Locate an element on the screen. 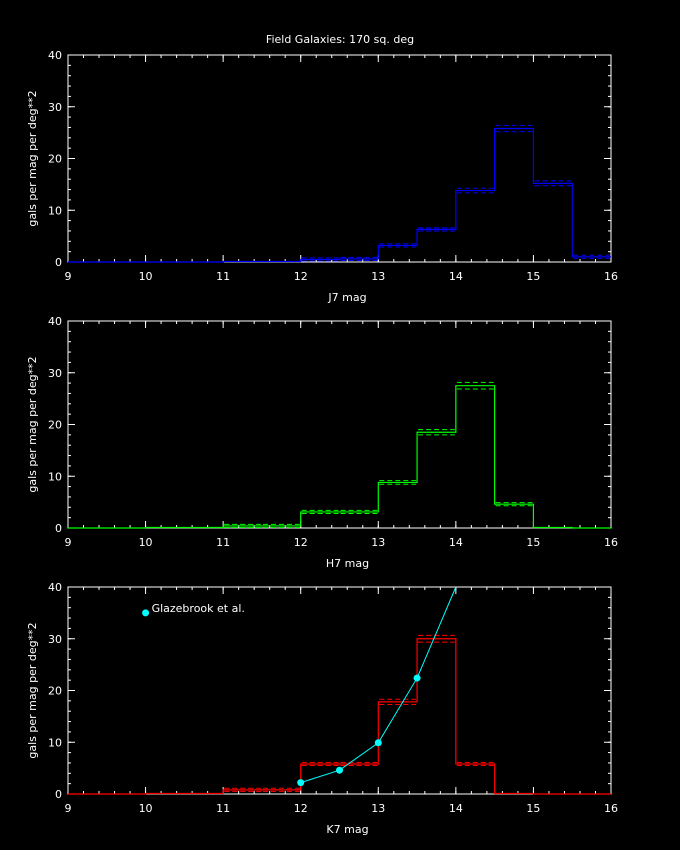 The width and height of the screenshot is (680, 850). figure-title: Field Galaxies: 170 sq. deg is located at coordinates (340, 39).